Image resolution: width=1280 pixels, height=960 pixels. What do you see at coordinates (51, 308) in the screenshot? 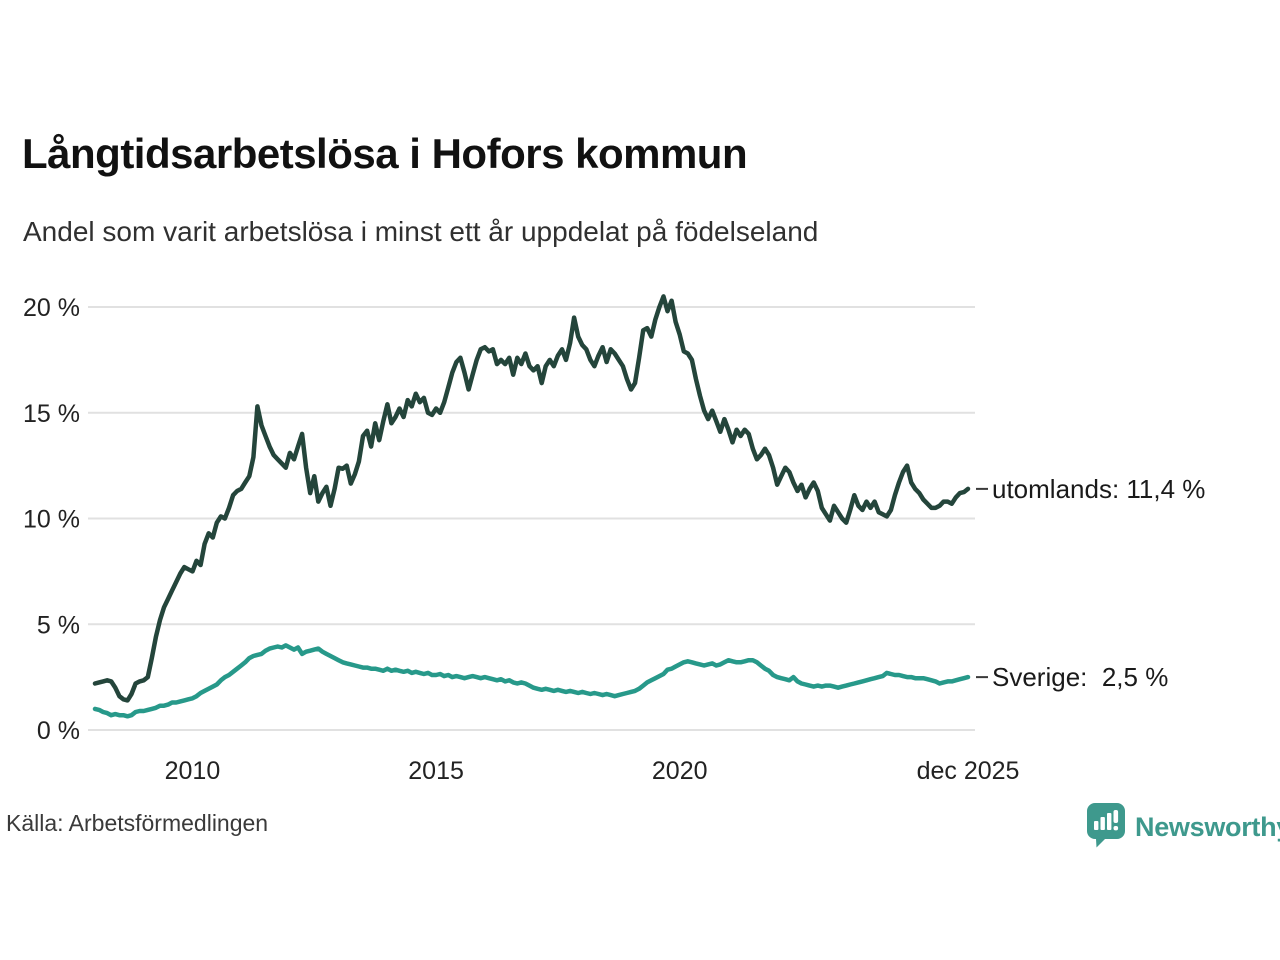
I see `y-tick-label: 20 %` at bounding box center [51, 308].